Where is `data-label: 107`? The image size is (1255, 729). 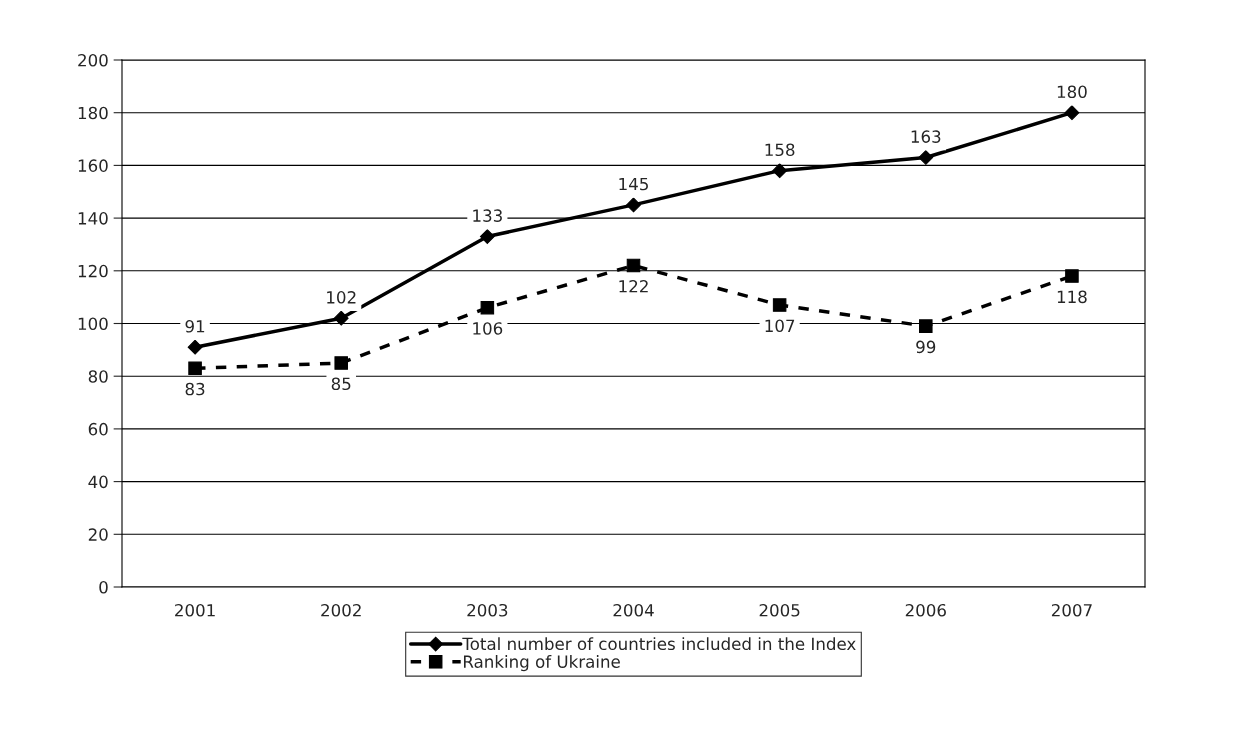 data-label: 107 is located at coordinates (780, 326).